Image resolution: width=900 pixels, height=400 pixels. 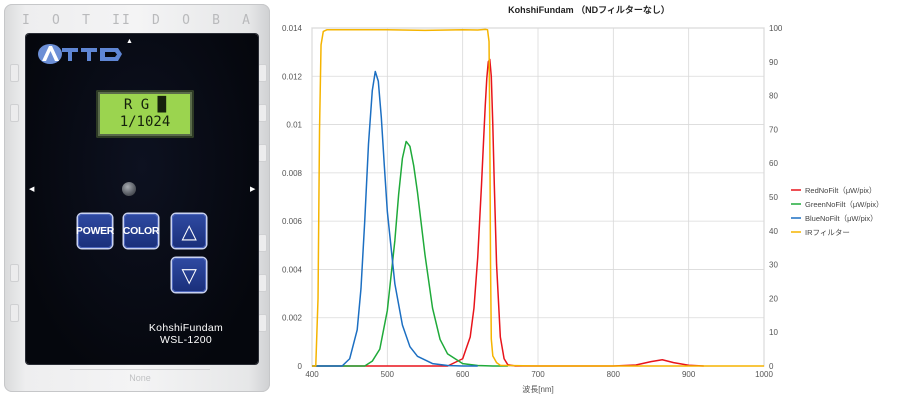 What do you see at coordinates (292, 318) in the screenshot?
I see `y-tick-label: 0.002` at bounding box center [292, 318].